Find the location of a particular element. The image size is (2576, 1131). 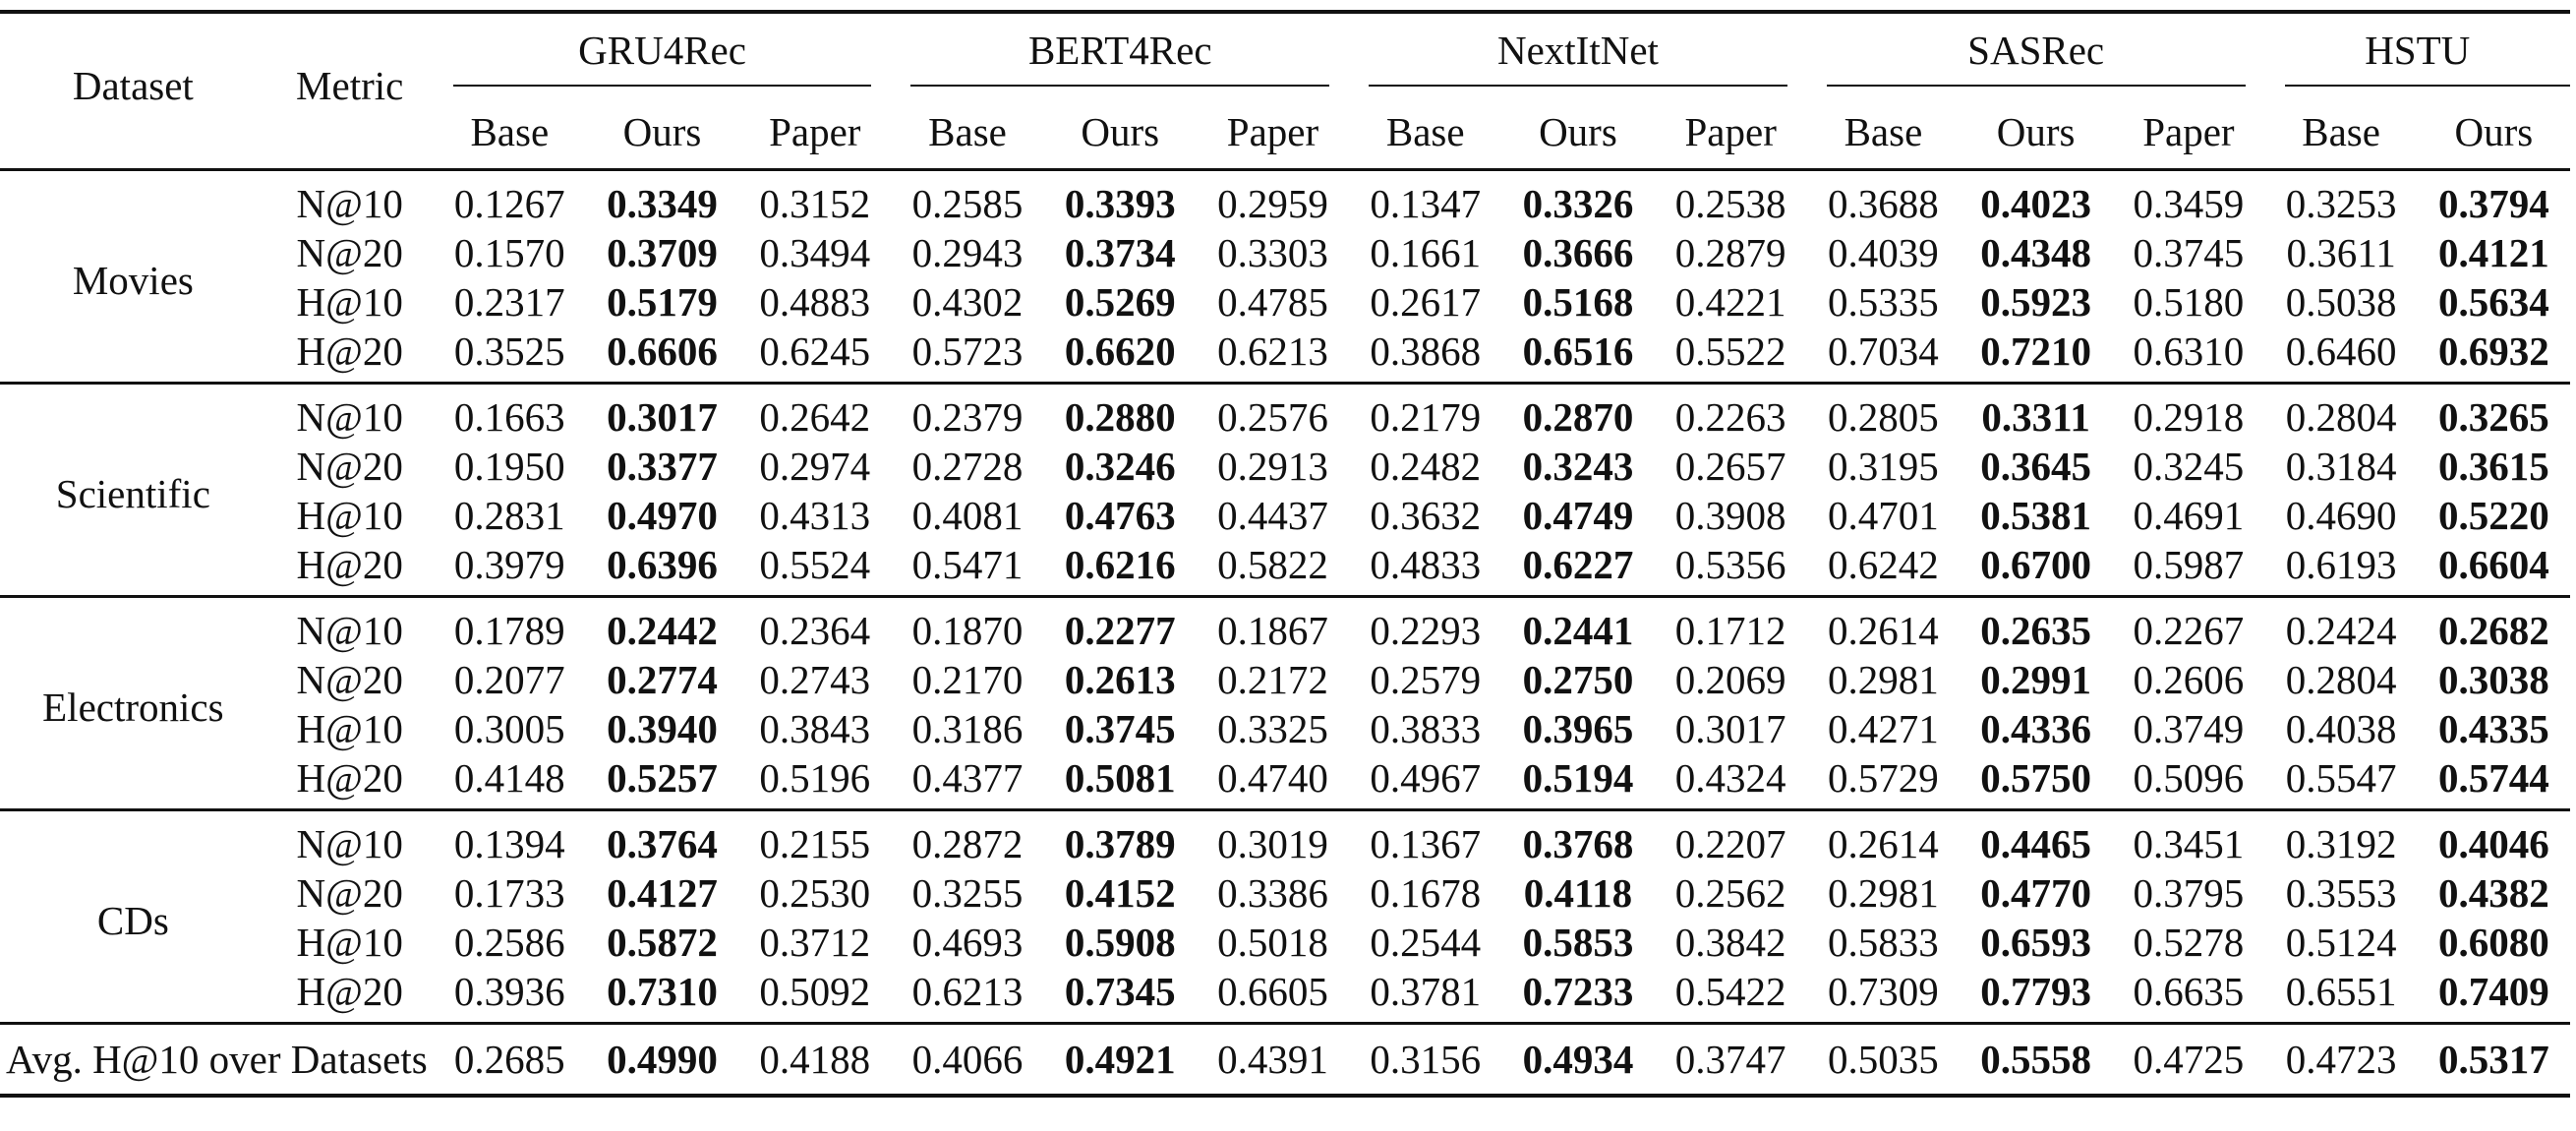

value-cell: 0.4271 is located at coordinates (1883, 728).